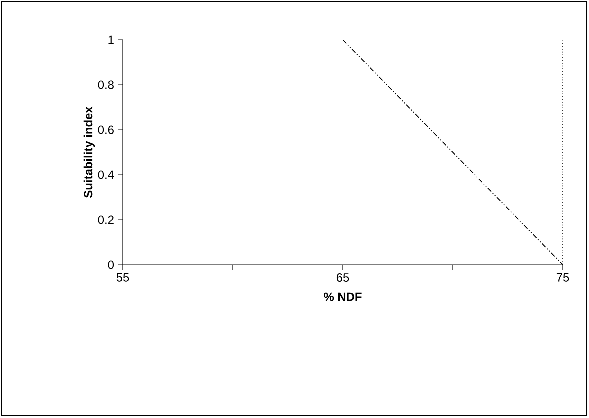 Image resolution: width=589 pixels, height=418 pixels. Describe the element at coordinates (106, 220) in the screenshot. I see `y-tick-label: 0.2` at that location.